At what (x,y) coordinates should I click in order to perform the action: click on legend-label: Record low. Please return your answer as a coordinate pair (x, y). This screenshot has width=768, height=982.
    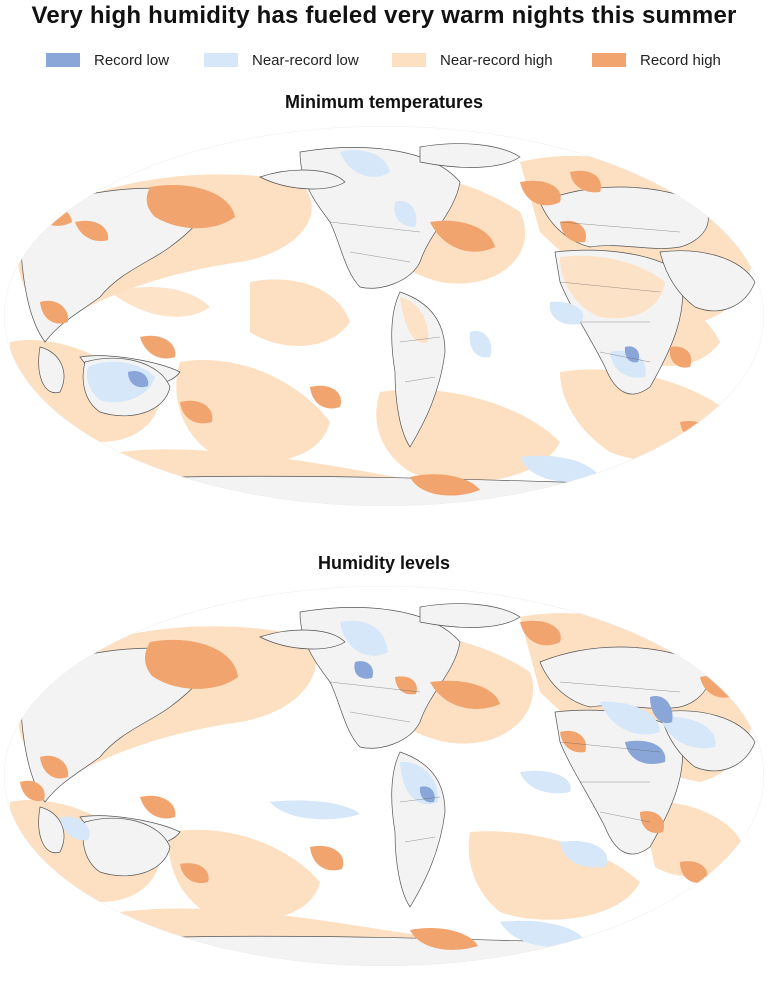
    Looking at the image, I should click on (131, 60).